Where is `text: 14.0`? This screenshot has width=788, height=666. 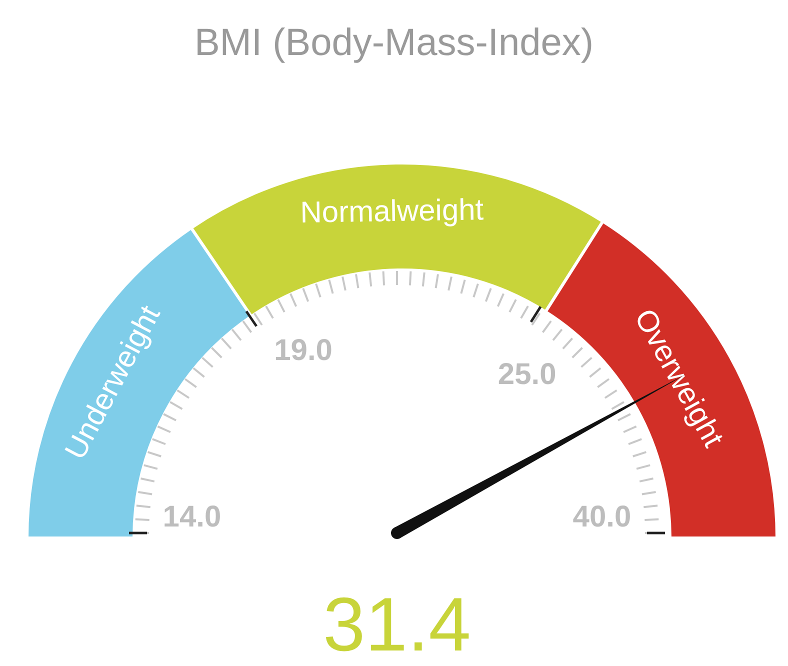
text: 14.0 is located at coordinates (192, 517).